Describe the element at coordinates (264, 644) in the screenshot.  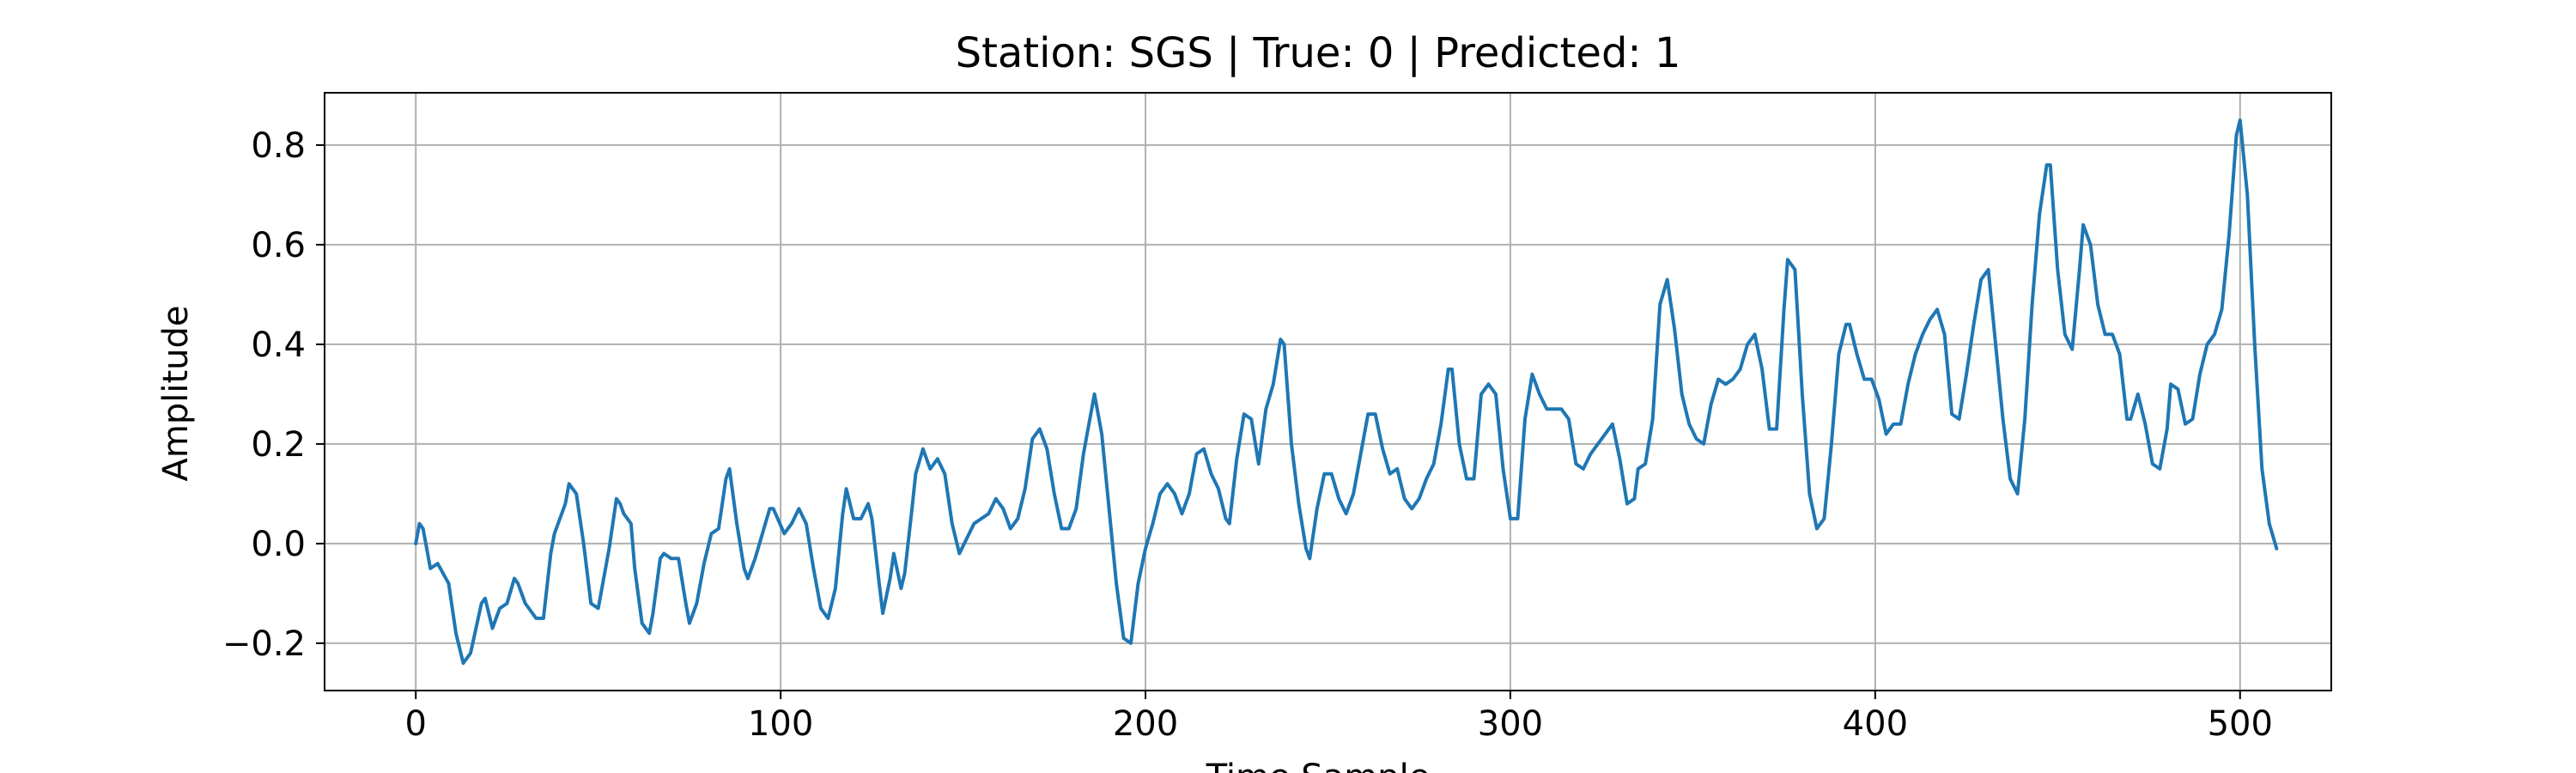
I see `y-tick-label: −0.2` at that location.